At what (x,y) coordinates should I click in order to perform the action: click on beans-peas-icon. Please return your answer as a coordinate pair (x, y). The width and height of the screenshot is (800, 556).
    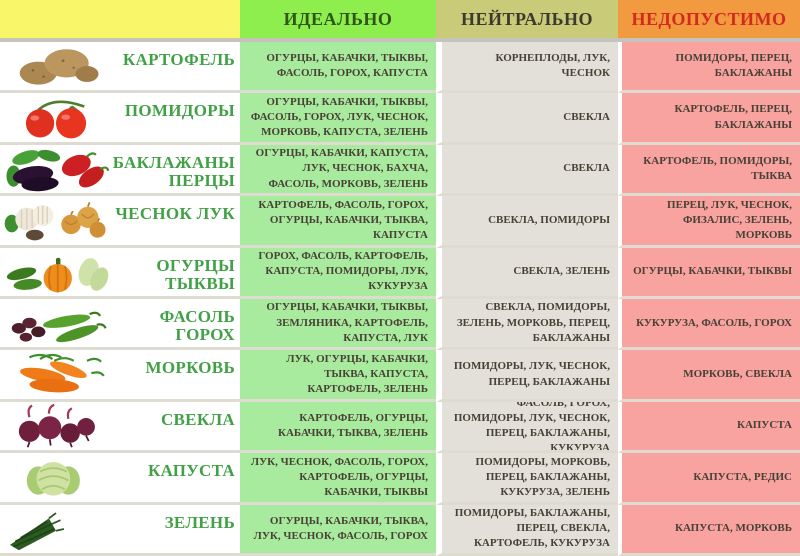
    Looking at the image, I should click on (56, 323).